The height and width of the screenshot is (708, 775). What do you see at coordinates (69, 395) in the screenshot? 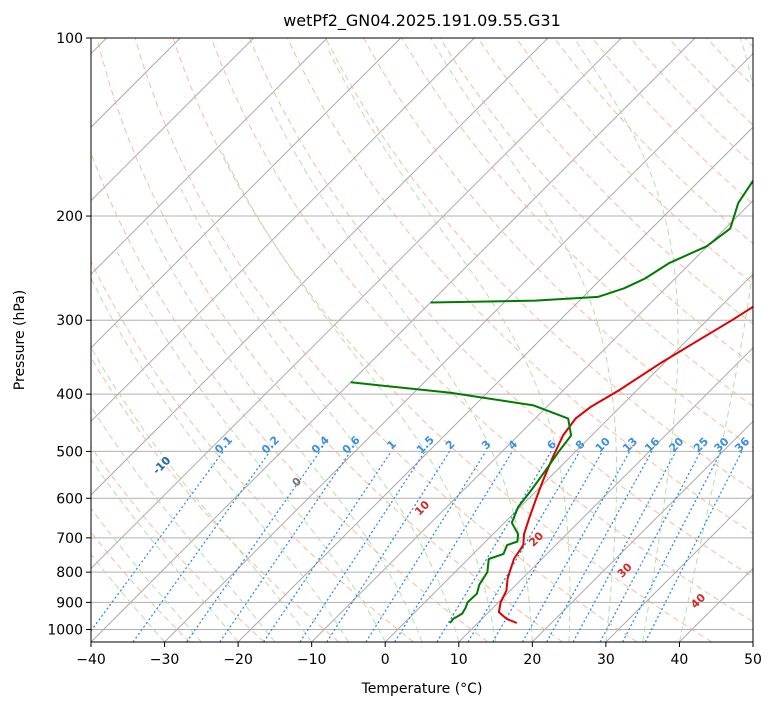
I see `y-tick-label: 400` at bounding box center [69, 395].